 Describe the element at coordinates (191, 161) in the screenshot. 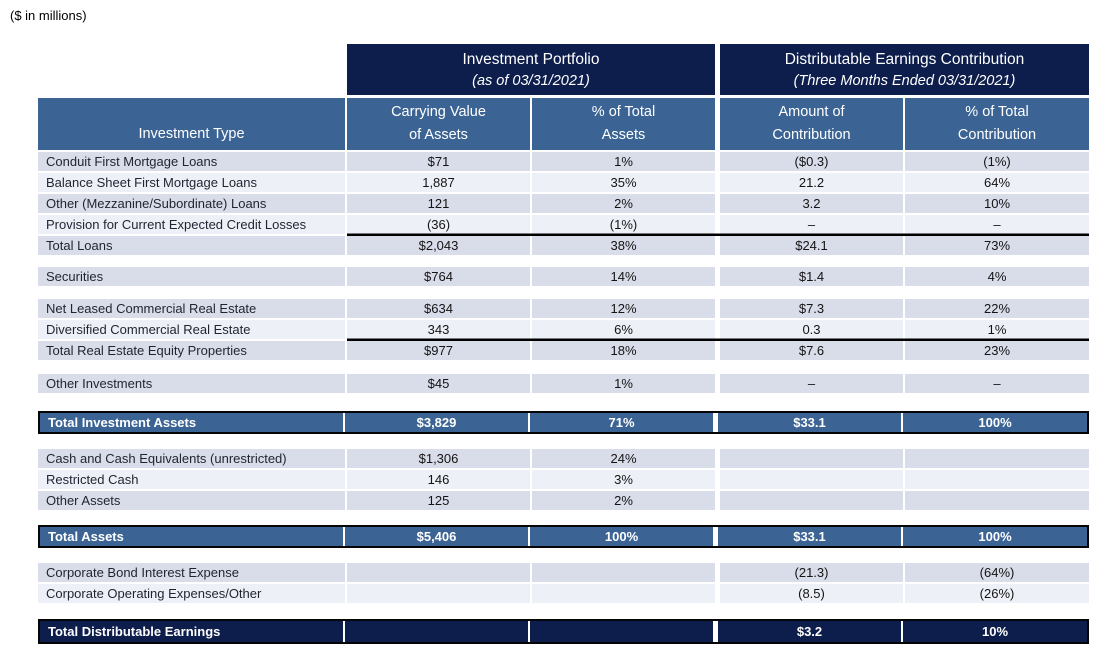

I see `row-label: Conduit First Mortgage Loans` at that location.